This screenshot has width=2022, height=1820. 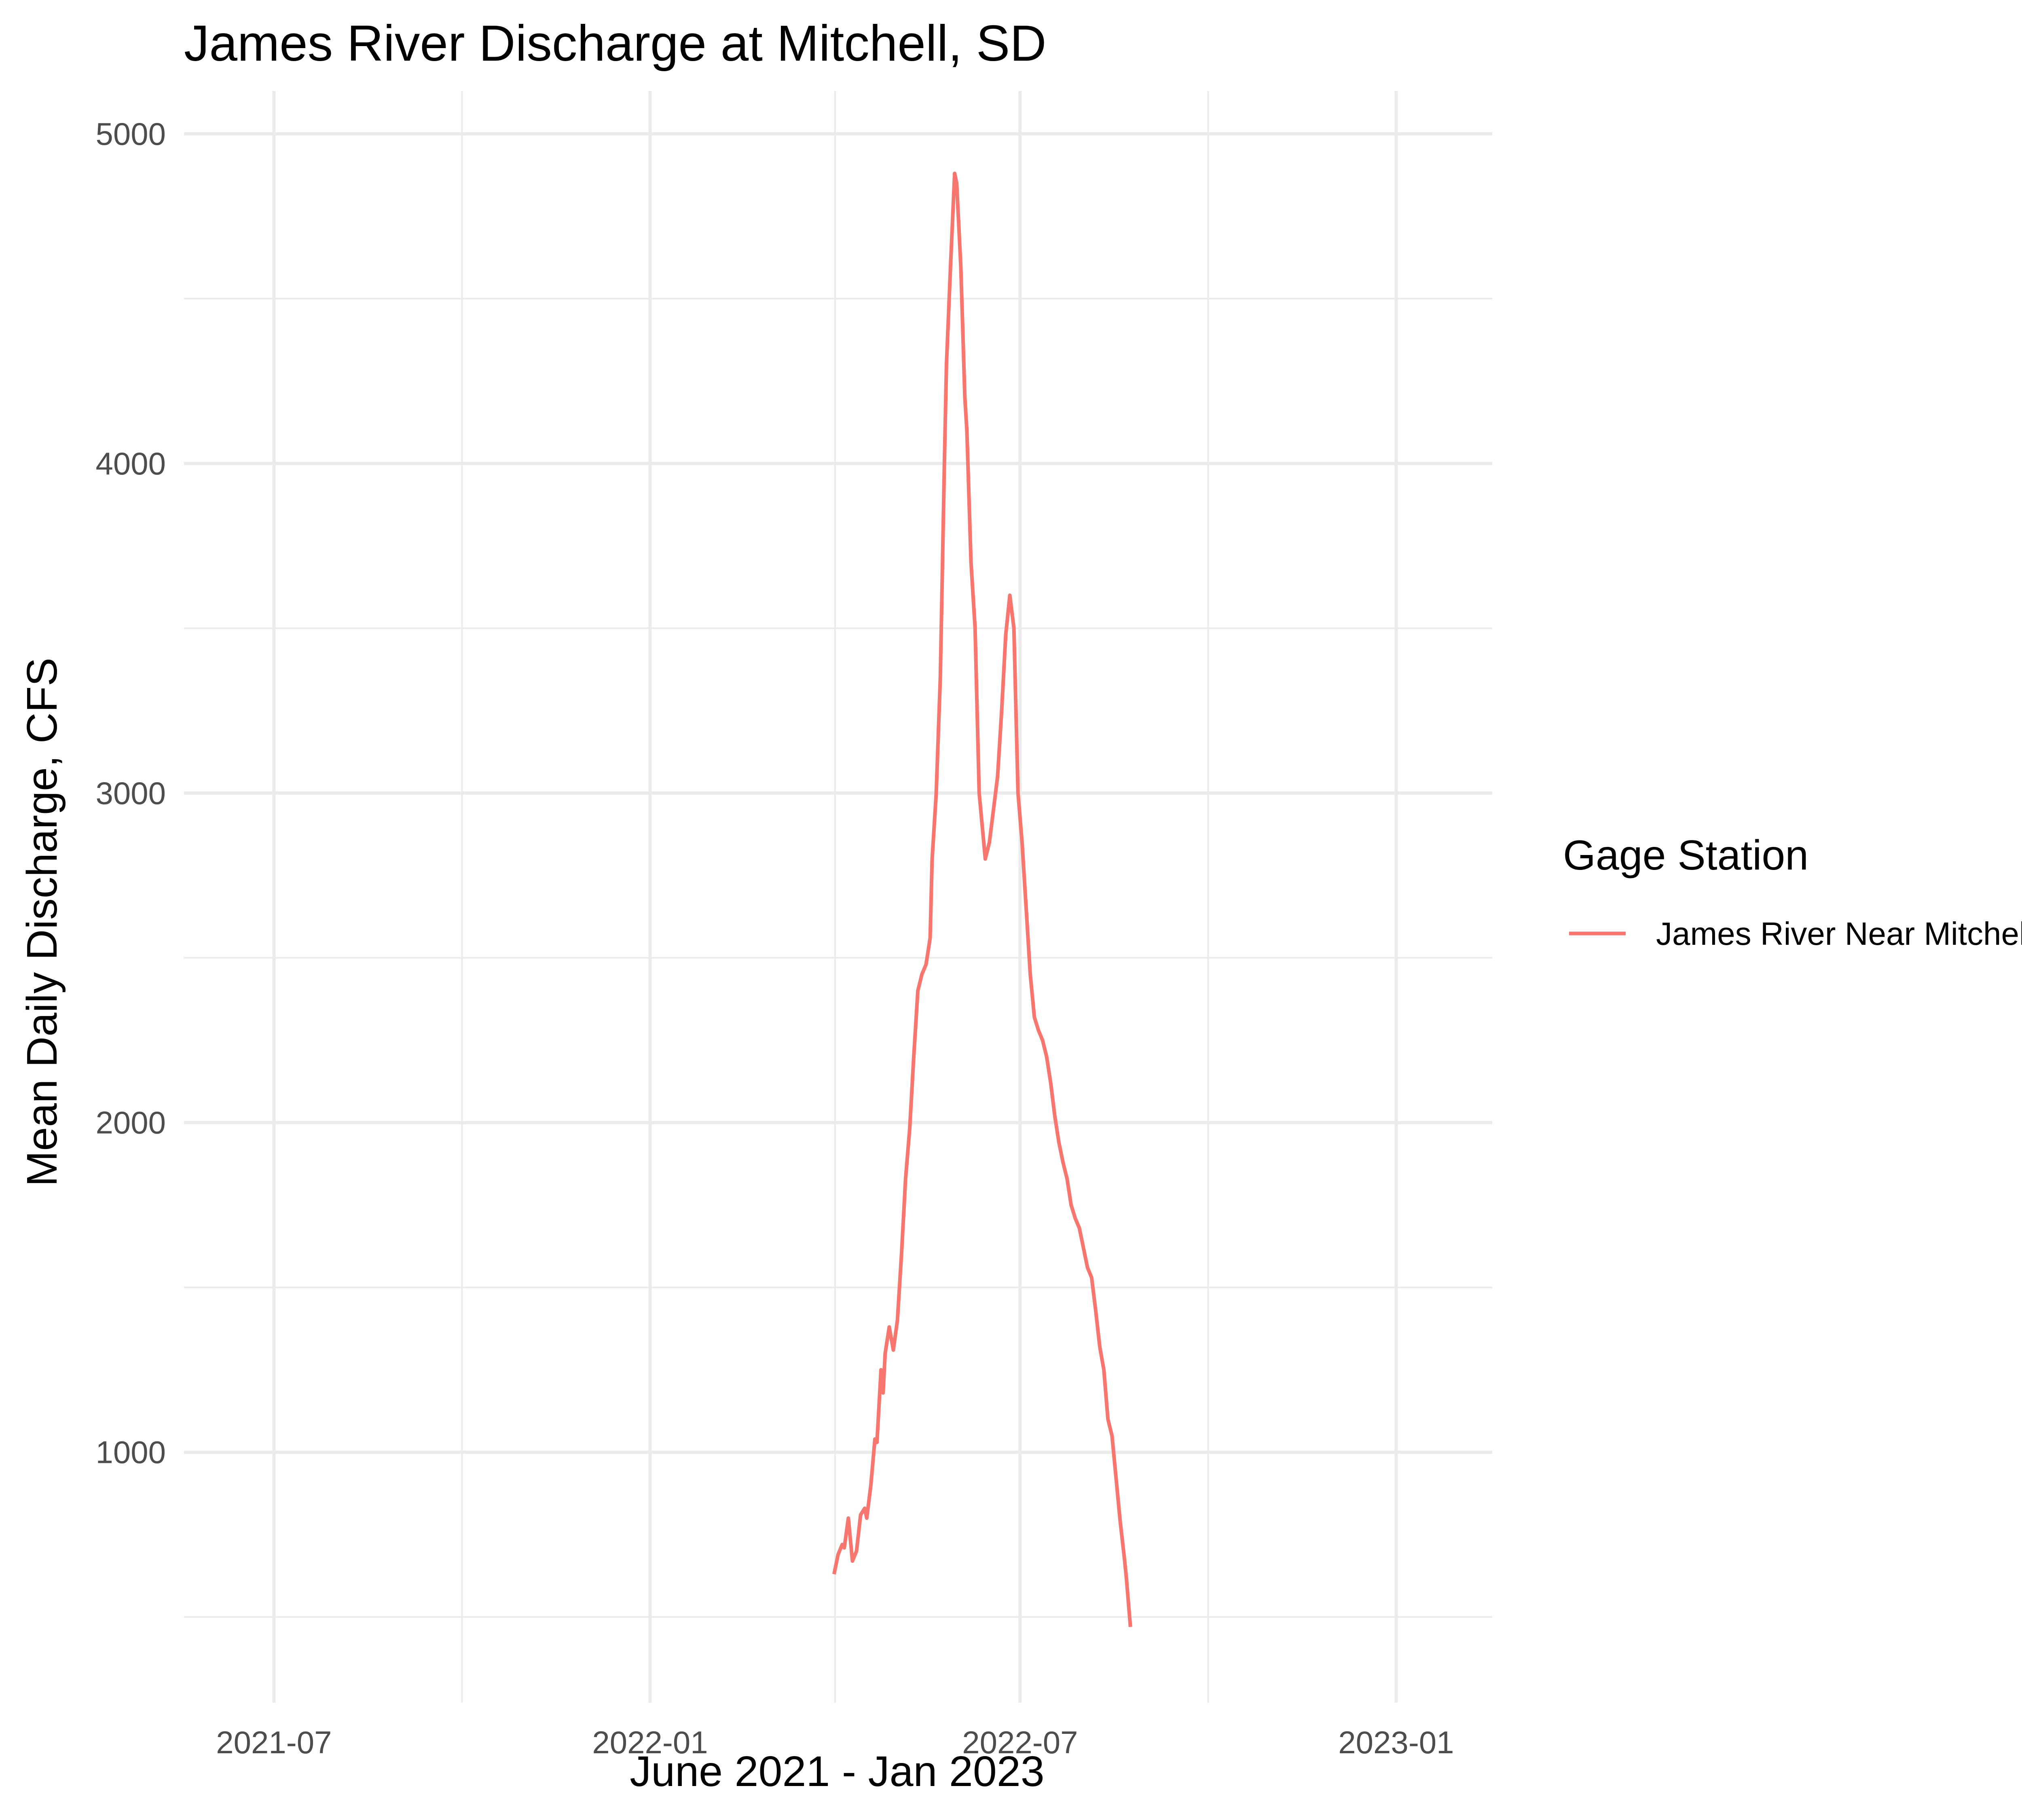 What do you see at coordinates (615, 44) in the screenshot?
I see `chart-title: James River Discharge at Mitchell, SD` at bounding box center [615, 44].